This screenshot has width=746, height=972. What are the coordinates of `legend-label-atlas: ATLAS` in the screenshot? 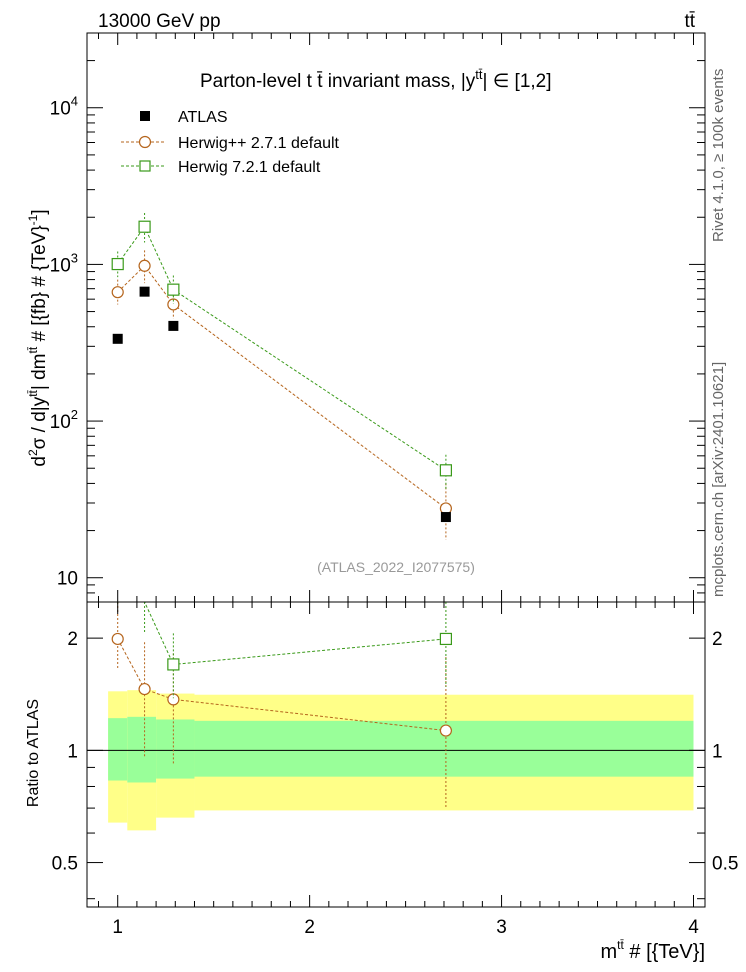 It's located at (203, 117).